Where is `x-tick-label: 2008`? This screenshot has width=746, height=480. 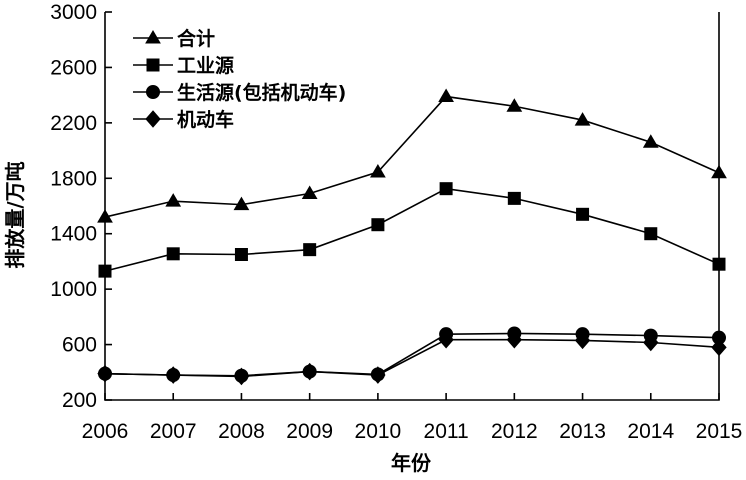
x-tick-label: 2008 is located at coordinates (241, 431).